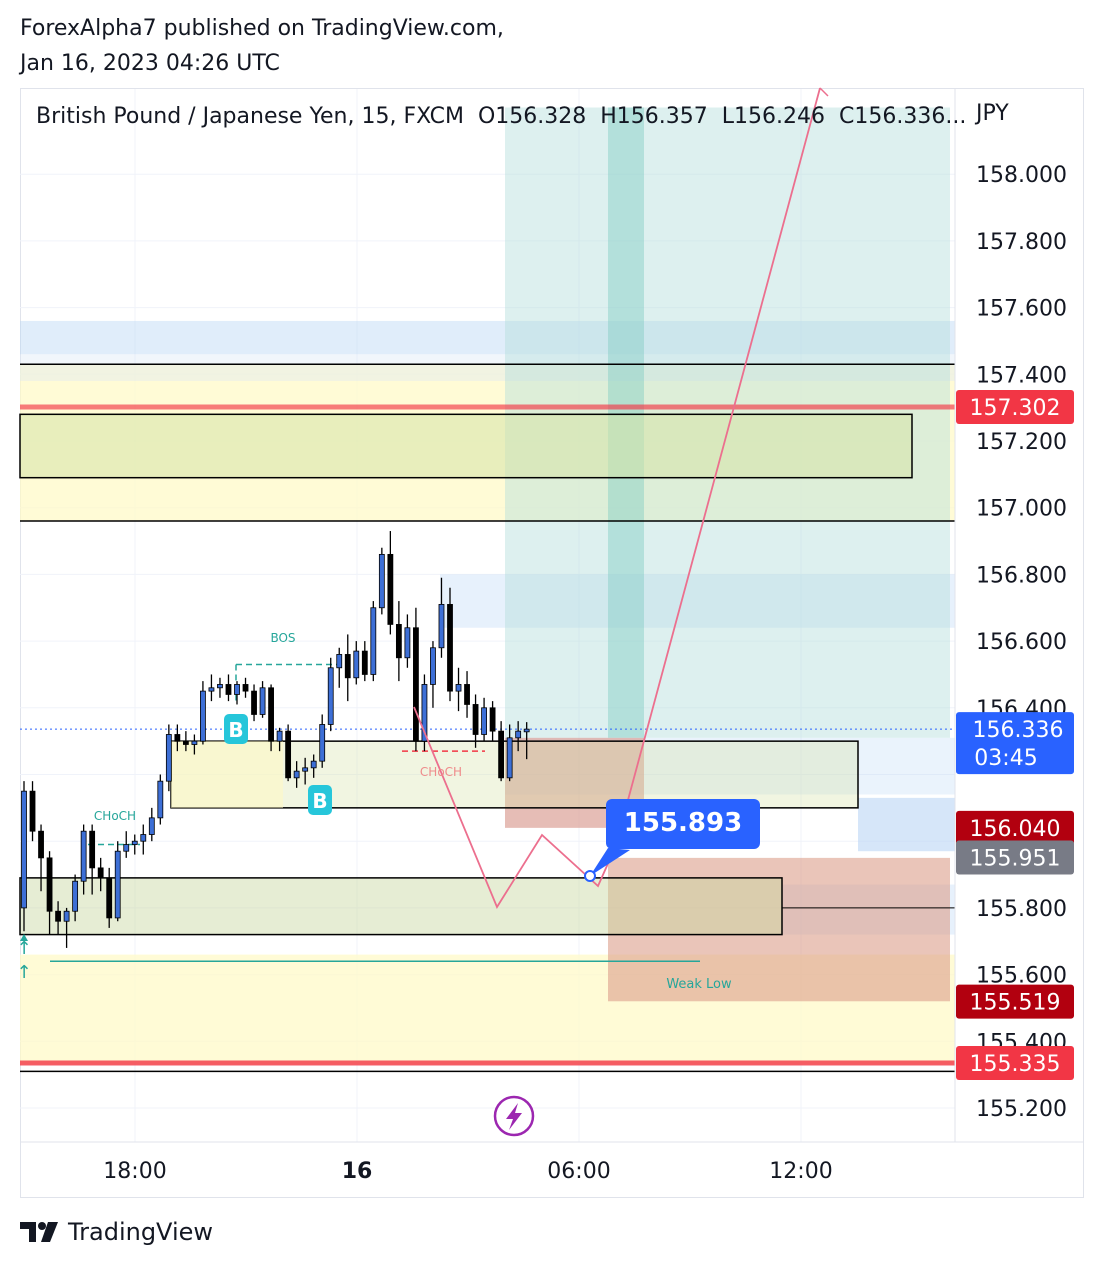 The image size is (1104, 1268). Describe the element at coordinates (779, 929) in the screenshot. I see `stop-loss-zone` at that location.